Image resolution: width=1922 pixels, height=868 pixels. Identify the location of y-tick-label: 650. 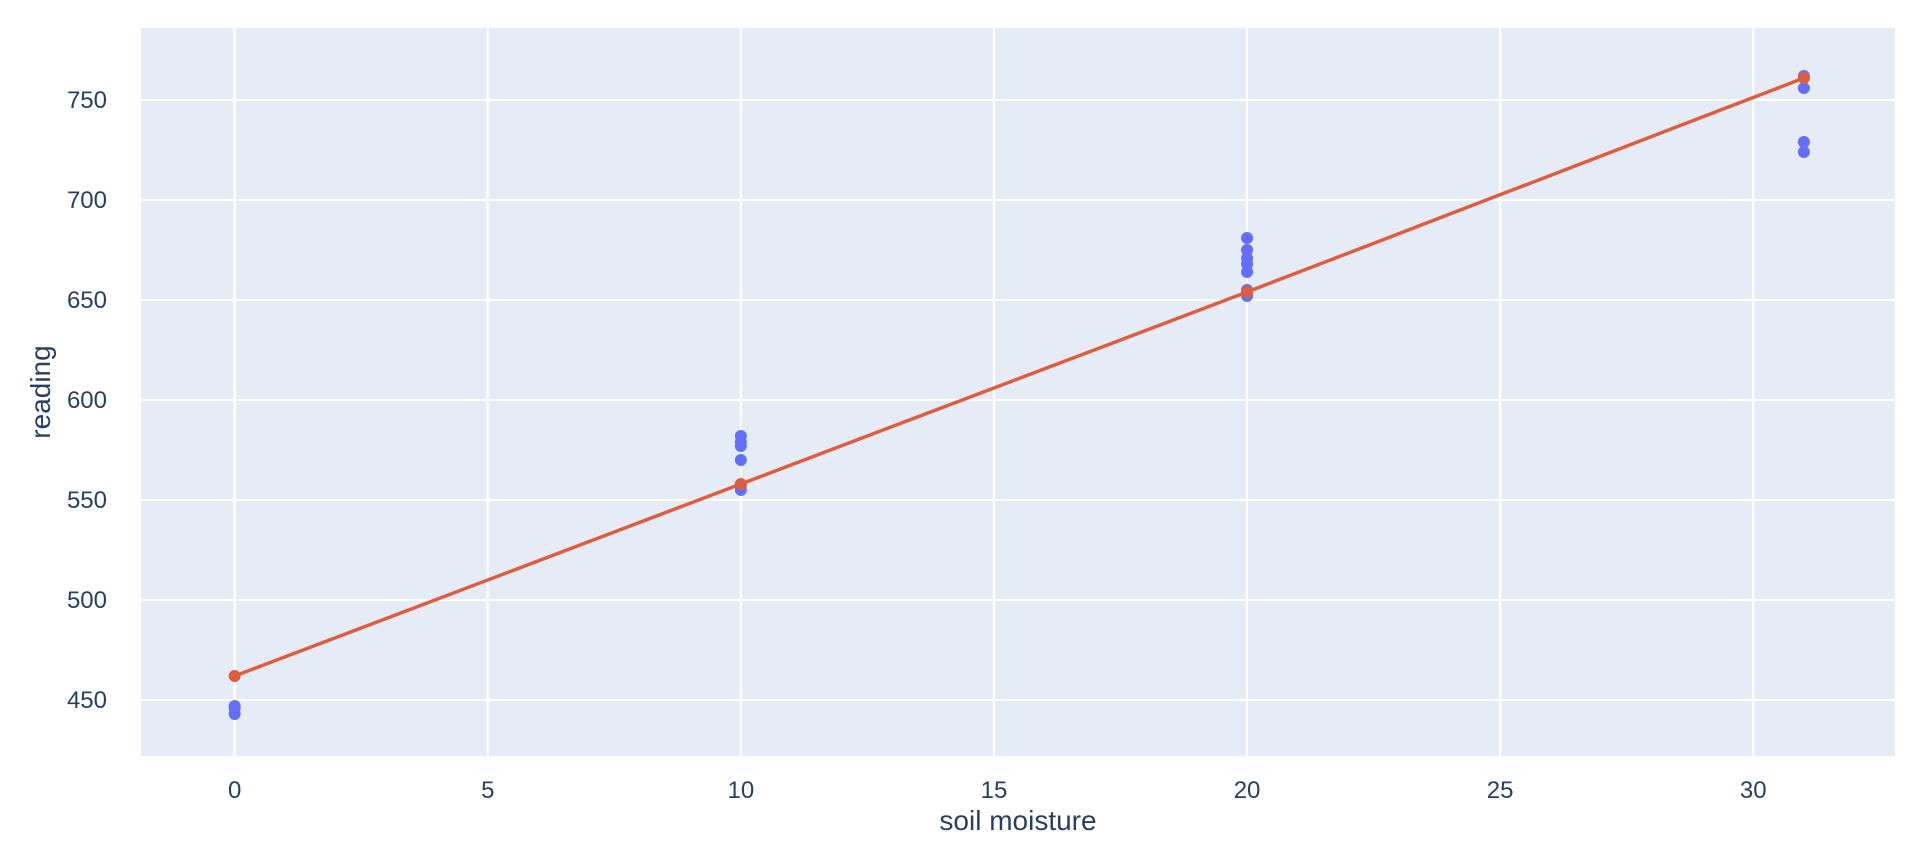
(87, 300).